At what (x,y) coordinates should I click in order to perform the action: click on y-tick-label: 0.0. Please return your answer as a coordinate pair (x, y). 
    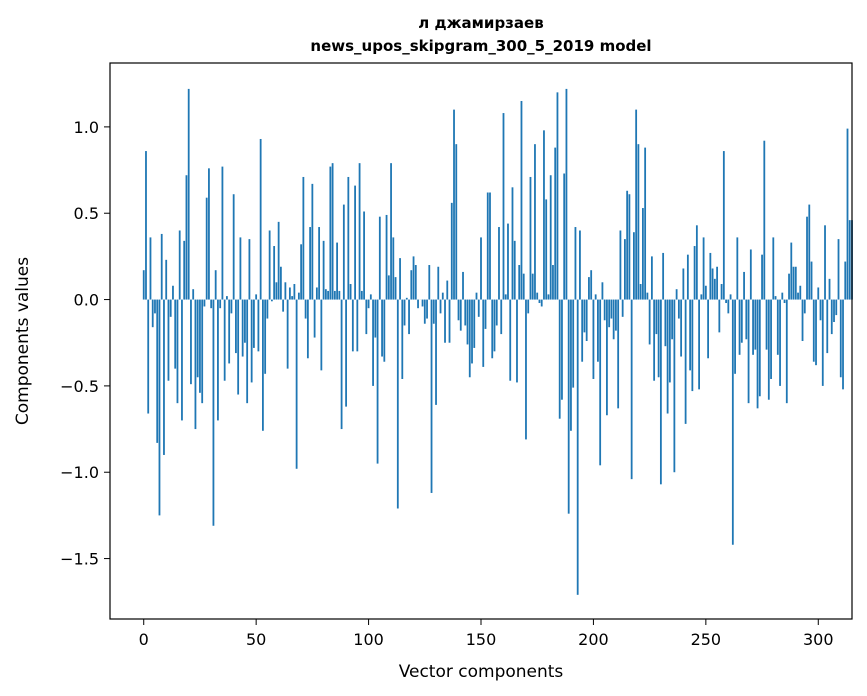
    Looking at the image, I should click on (86, 300).